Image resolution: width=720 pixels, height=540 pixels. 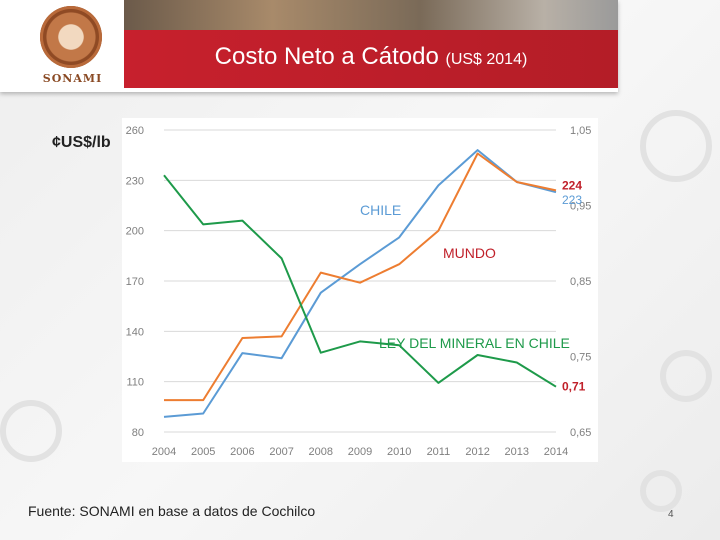 What do you see at coordinates (556, 452) in the screenshot?
I see `x-tick-label: 2014` at bounding box center [556, 452].